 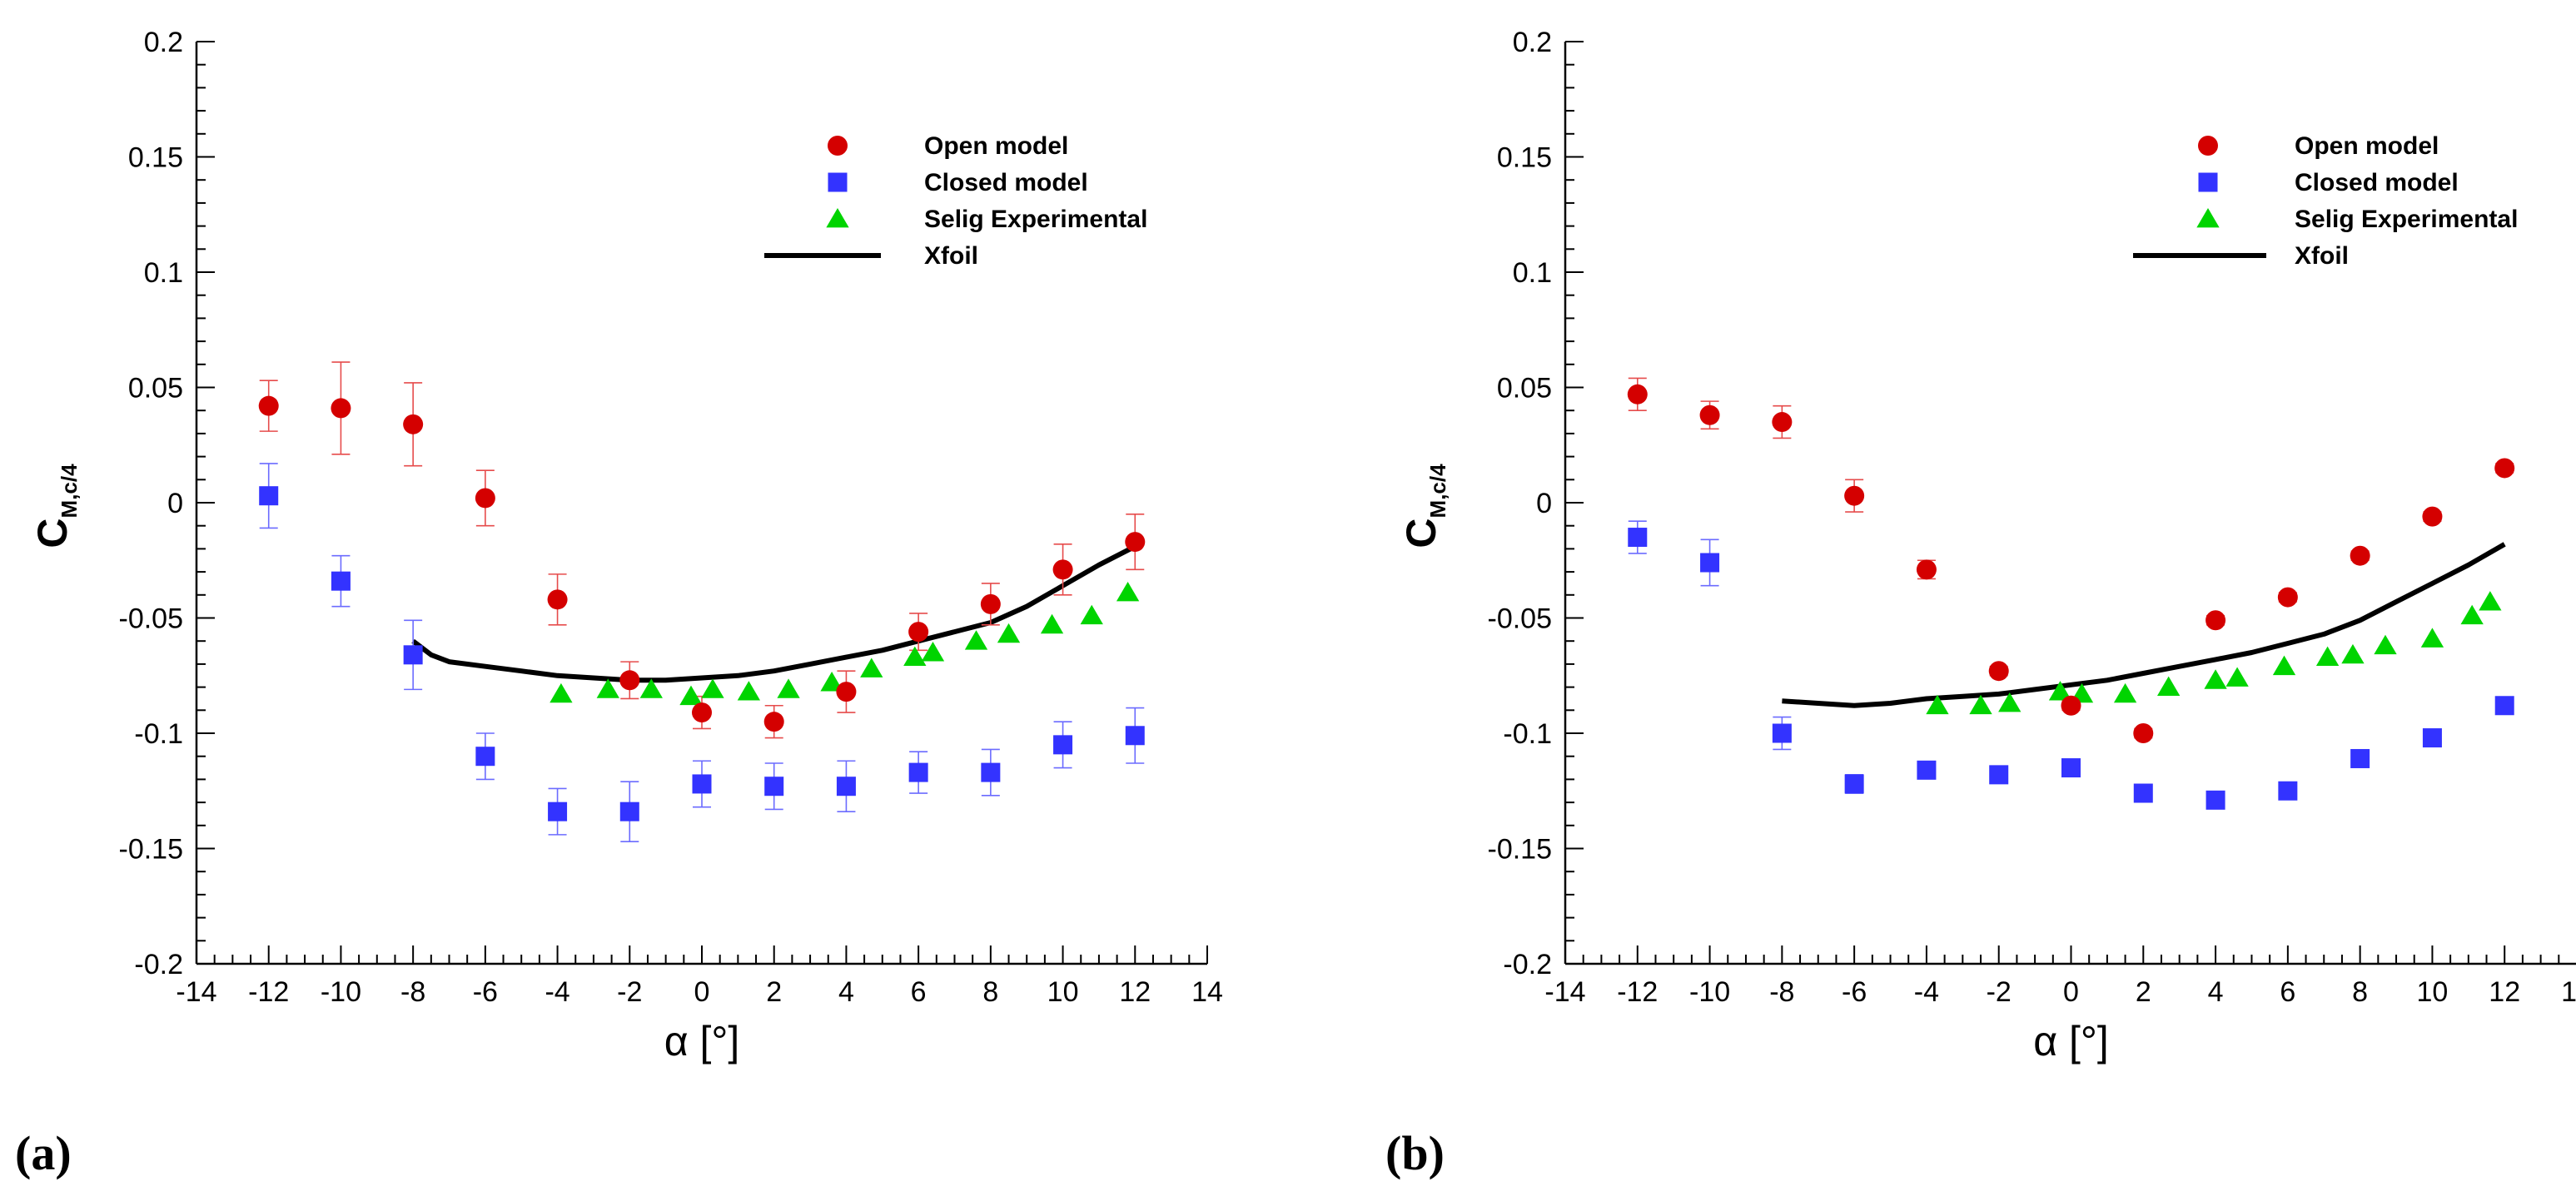 What do you see at coordinates (2433, 992) in the screenshot?
I see `x-tick-label: 10` at bounding box center [2433, 992].